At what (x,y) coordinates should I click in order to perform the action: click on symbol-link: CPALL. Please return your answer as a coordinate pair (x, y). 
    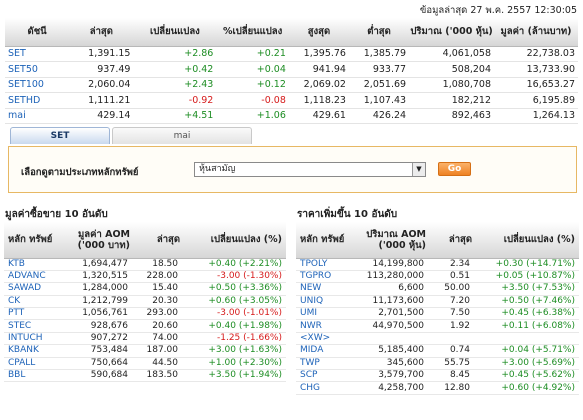
    Looking at the image, I should click on (30, 364).